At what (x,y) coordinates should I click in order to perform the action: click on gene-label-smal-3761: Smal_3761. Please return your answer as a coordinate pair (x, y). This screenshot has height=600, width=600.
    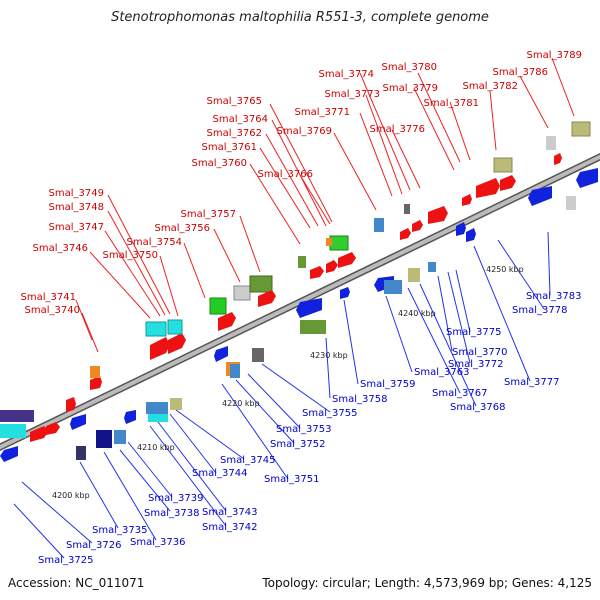
    Looking at the image, I should click on (229, 147).